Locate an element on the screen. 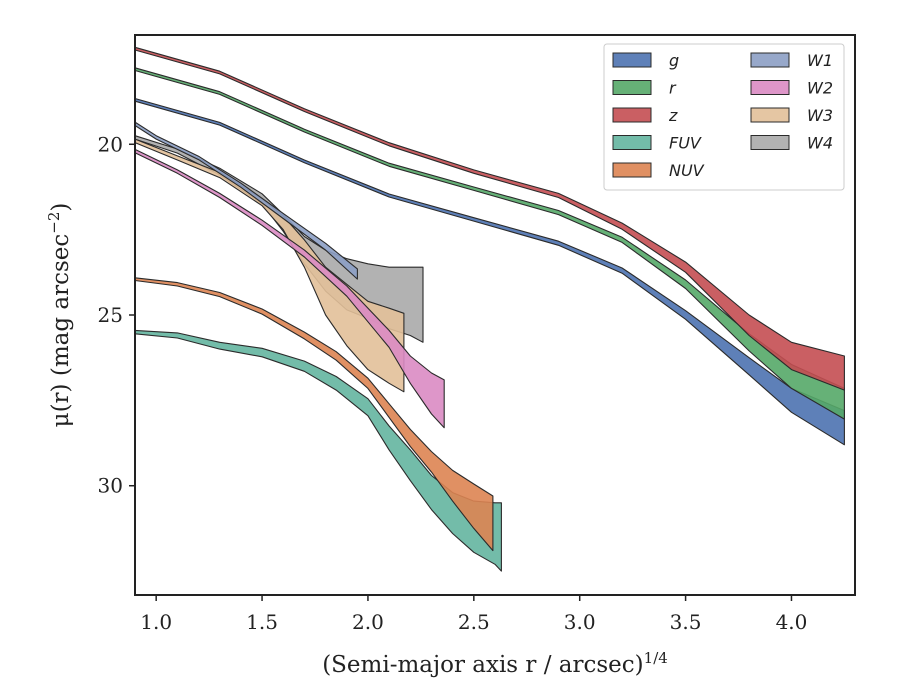 This screenshot has height=700, width=900. legend-item-w1: W1 is located at coordinates (791, 60).